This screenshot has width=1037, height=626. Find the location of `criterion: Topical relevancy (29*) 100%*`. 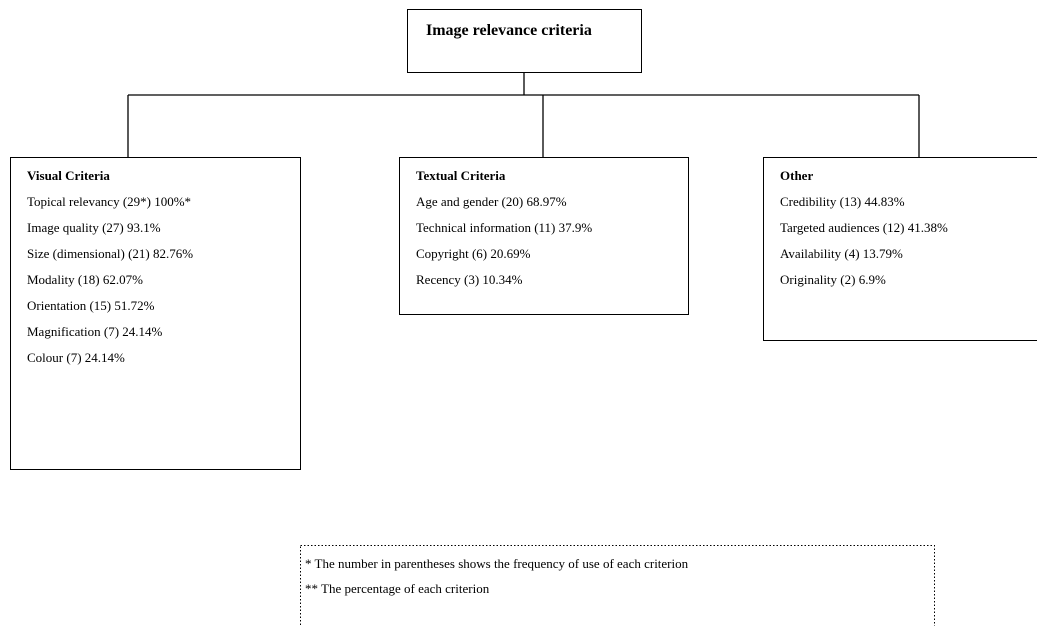

criterion: Topical relevancy (29*) 100%* is located at coordinates (109, 201).